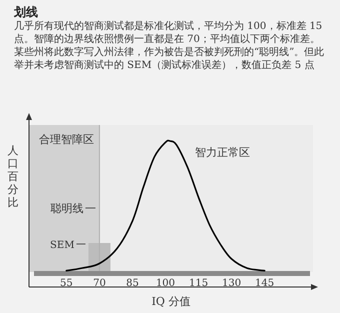  I want to click on x-tick-label: 115, so click(198, 283).